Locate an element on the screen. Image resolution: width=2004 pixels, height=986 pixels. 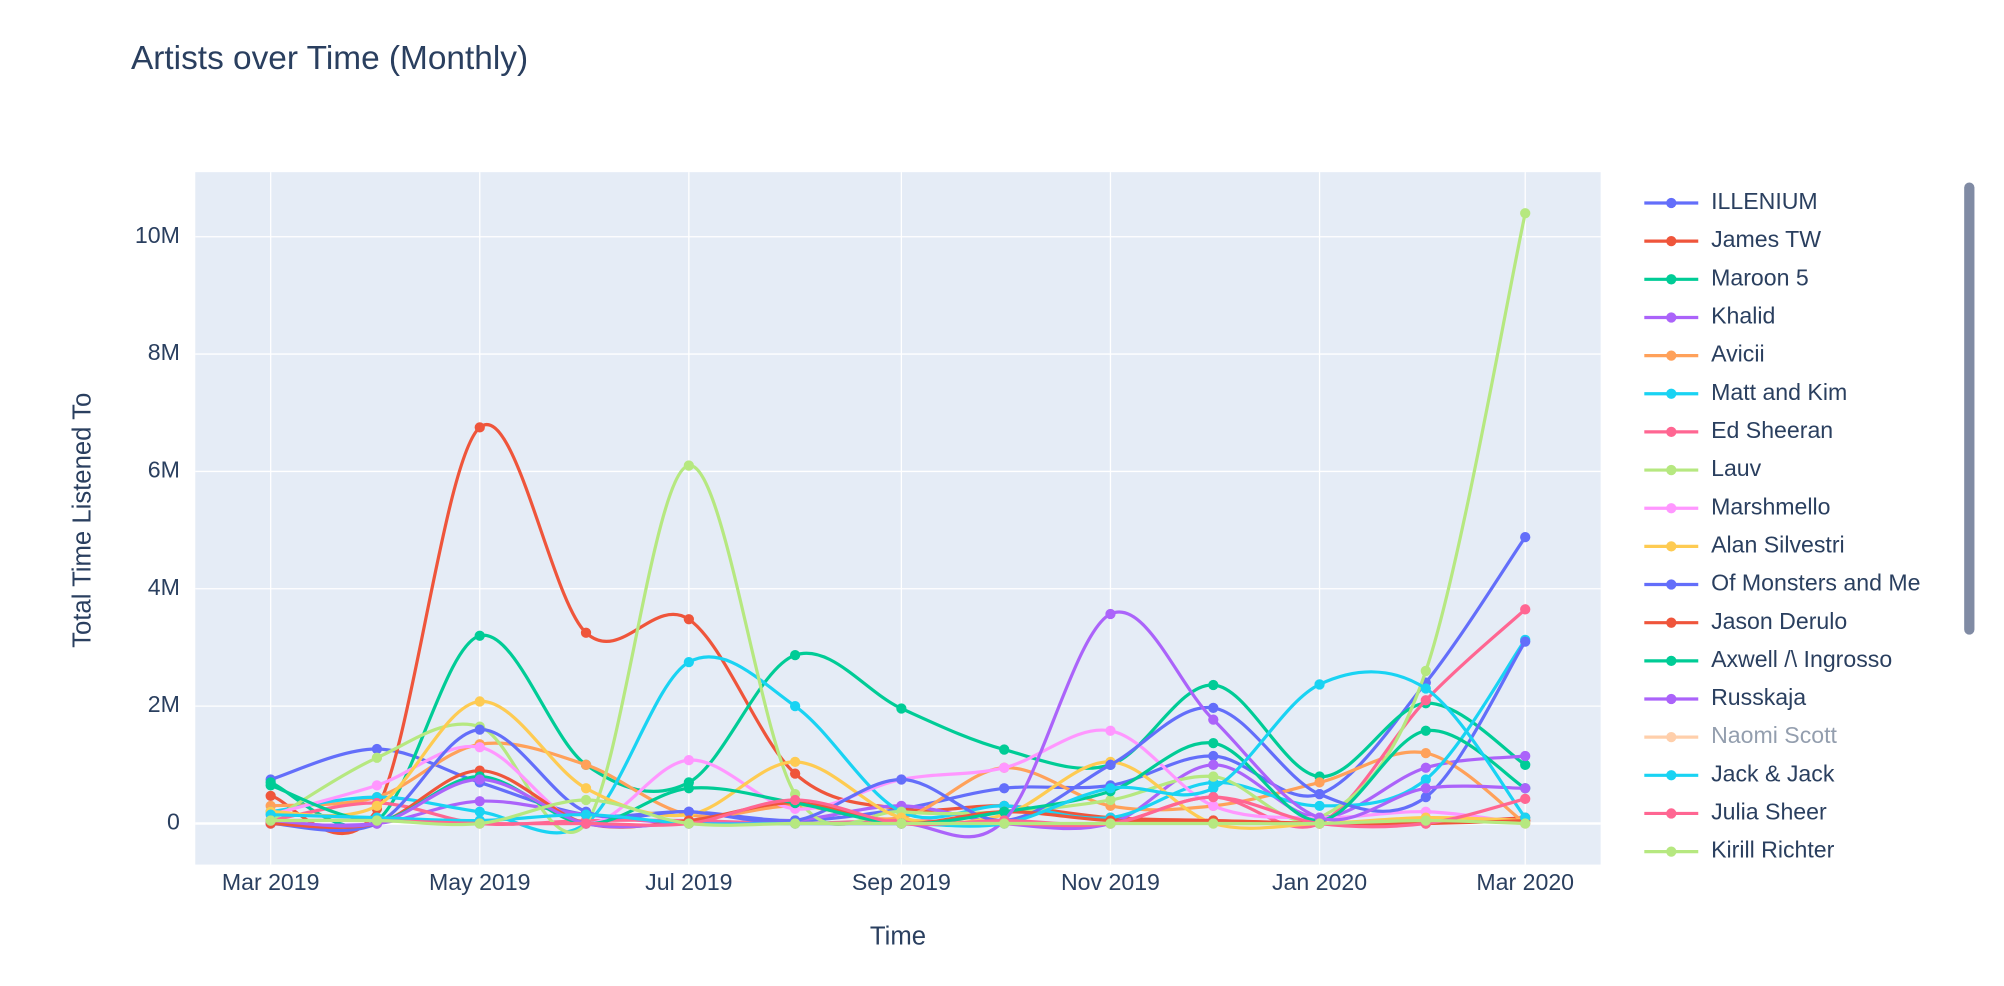
legend-item: Russkaja is located at coordinates (1725, 697).